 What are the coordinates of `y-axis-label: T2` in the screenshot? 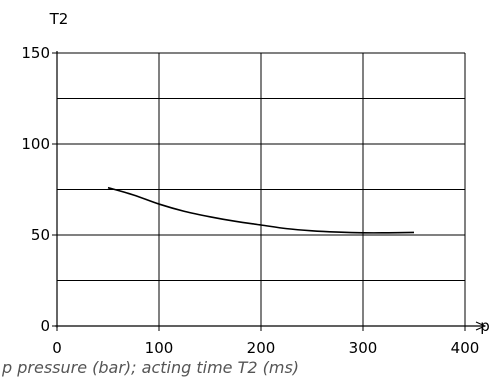 It's located at (59, 19).